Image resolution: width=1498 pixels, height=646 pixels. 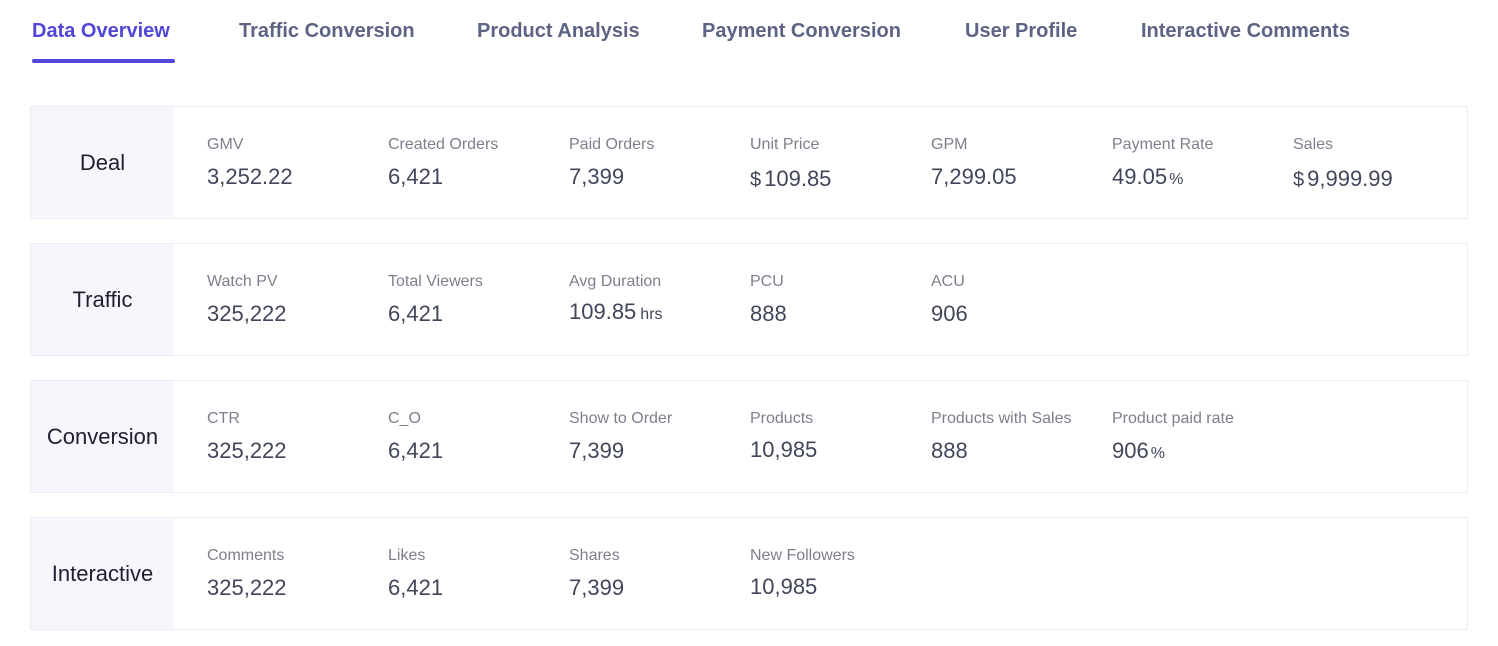 I want to click on metric-label: GMV, so click(x=225, y=144).